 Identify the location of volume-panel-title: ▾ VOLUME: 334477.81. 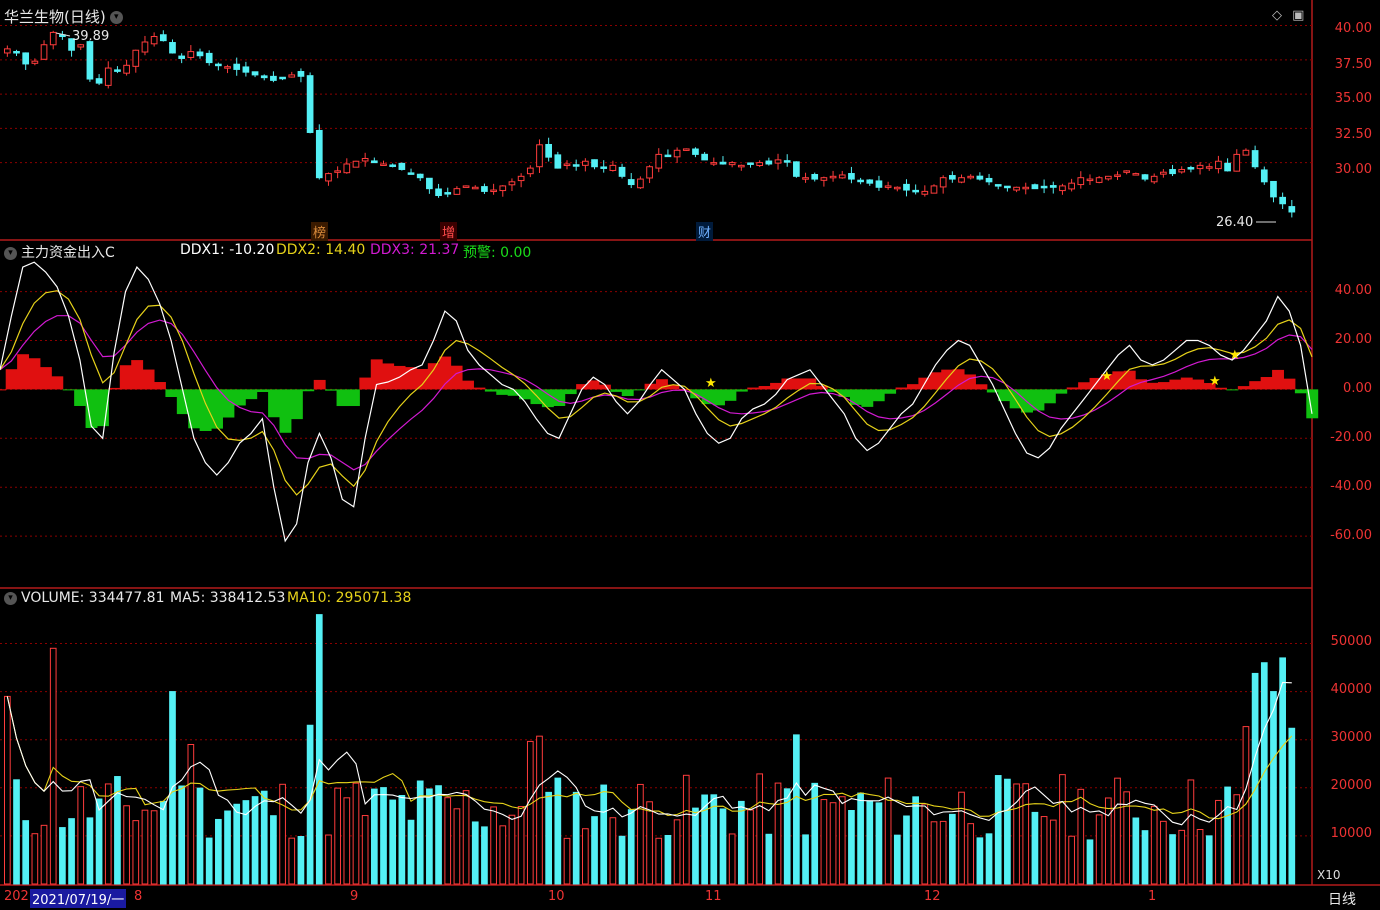
(84, 598).